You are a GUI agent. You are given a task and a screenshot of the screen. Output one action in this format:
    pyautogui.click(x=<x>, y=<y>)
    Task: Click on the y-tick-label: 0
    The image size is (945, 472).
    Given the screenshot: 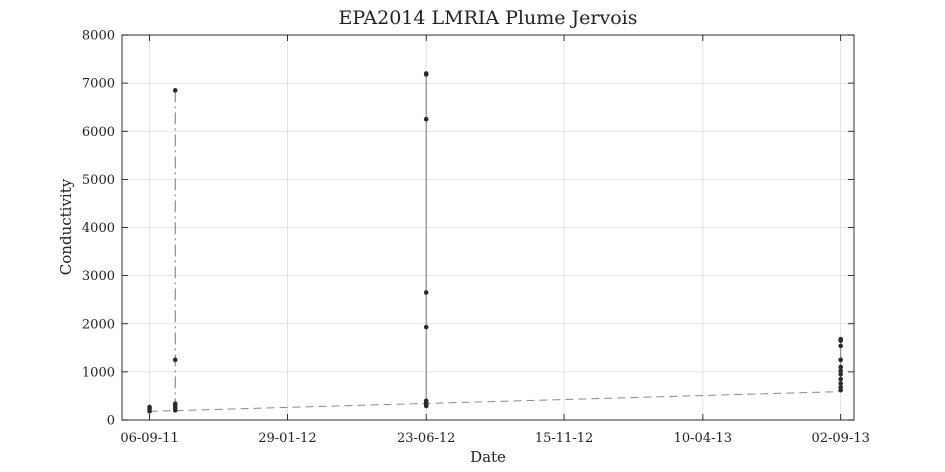 What is the action you would take?
    pyautogui.click(x=111, y=421)
    